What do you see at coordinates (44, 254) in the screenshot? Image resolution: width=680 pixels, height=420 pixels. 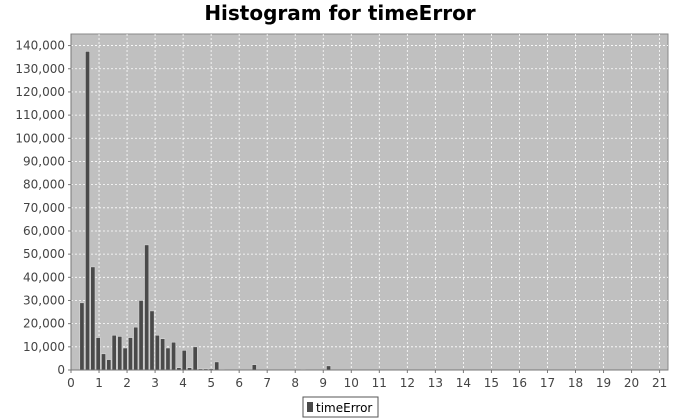 I see `y-tick-label: 50,000` at bounding box center [44, 254].